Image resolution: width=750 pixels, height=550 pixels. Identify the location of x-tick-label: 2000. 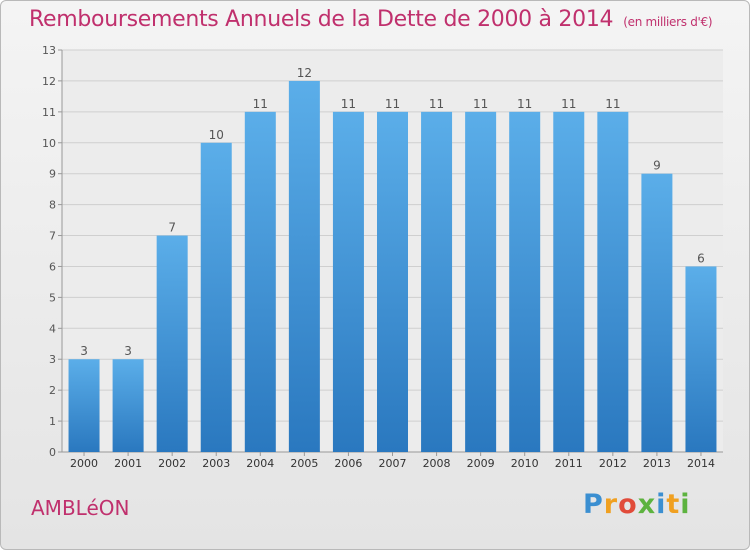
(84, 463).